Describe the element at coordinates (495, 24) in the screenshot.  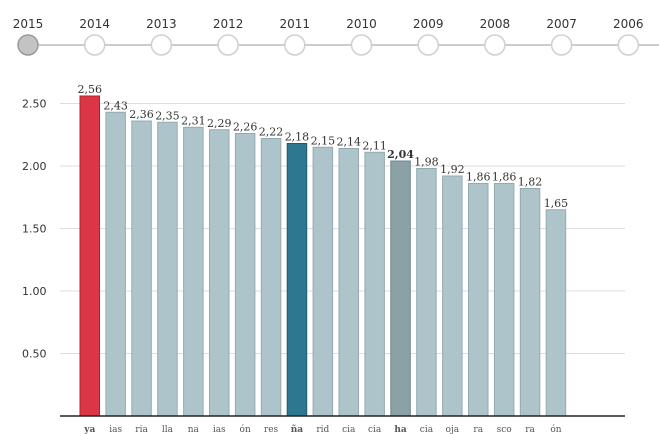
I see `timeline-year-label: 2008` at that location.